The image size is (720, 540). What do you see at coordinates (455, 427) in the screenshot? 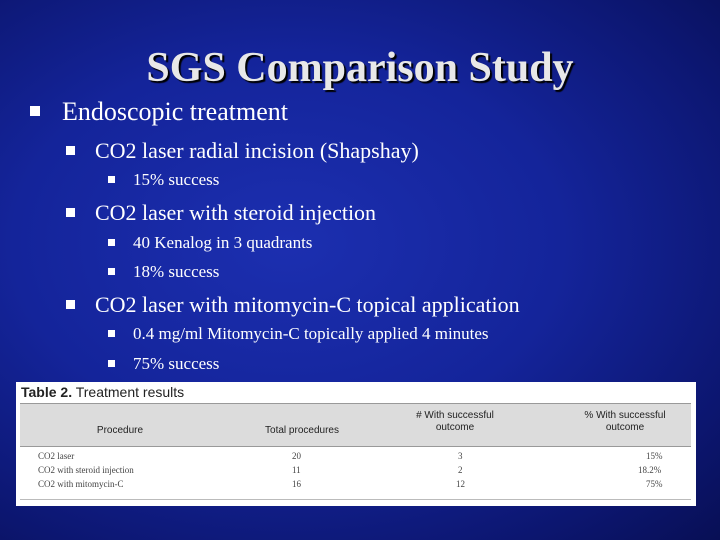
I see `header-successful-line2: outcome` at bounding box center [455, 427].